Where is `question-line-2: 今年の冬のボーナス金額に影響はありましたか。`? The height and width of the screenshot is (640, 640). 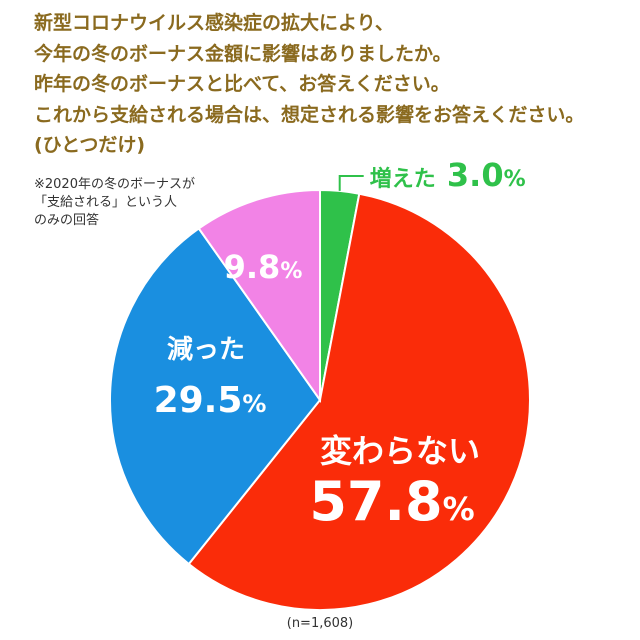 question-line-2: 今年の冬のボーナス金額に影響はありましたか。 is located at coordinates (243, 53).